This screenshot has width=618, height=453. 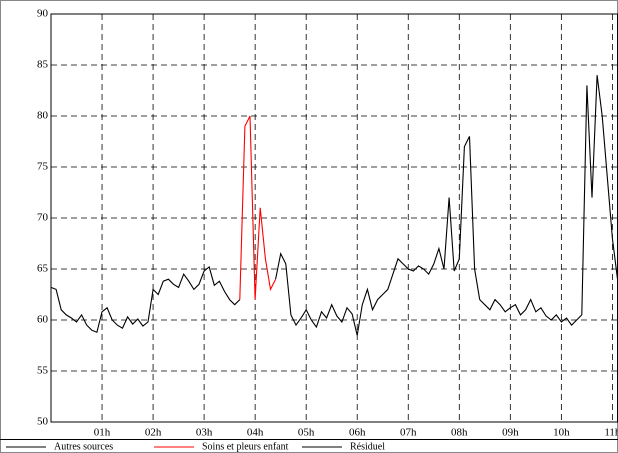 What do you see at coordinates (611, 433) in the screenshot?
I see `x-tick-label: 11h` at bounding box center [611, 433].